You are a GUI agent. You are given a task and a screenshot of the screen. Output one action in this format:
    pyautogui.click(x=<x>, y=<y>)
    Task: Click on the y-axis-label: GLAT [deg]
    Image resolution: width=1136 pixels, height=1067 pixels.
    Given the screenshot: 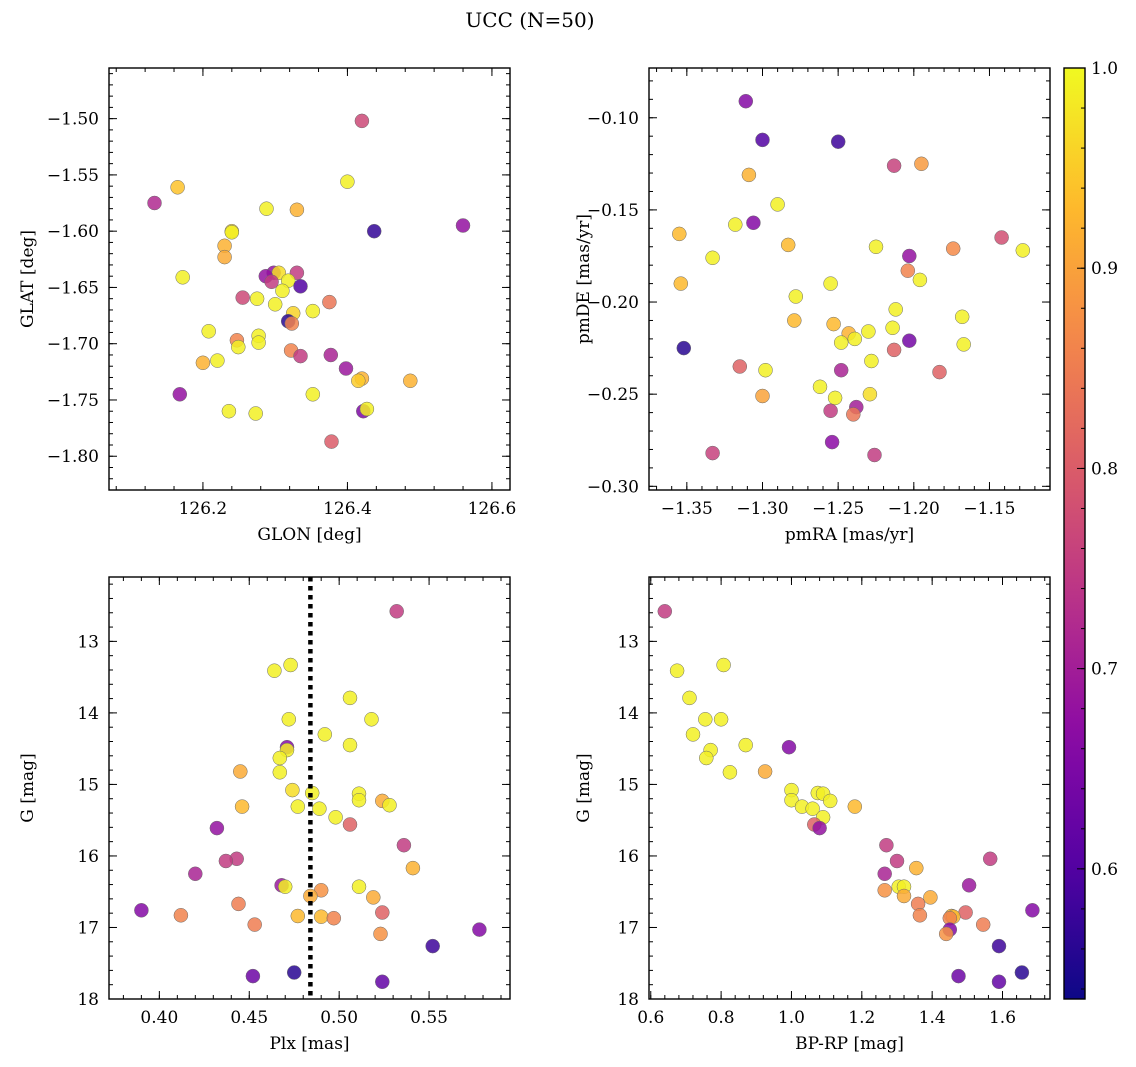 What is the action you would take?
    pyautogui.click(x=28, y=279)
    